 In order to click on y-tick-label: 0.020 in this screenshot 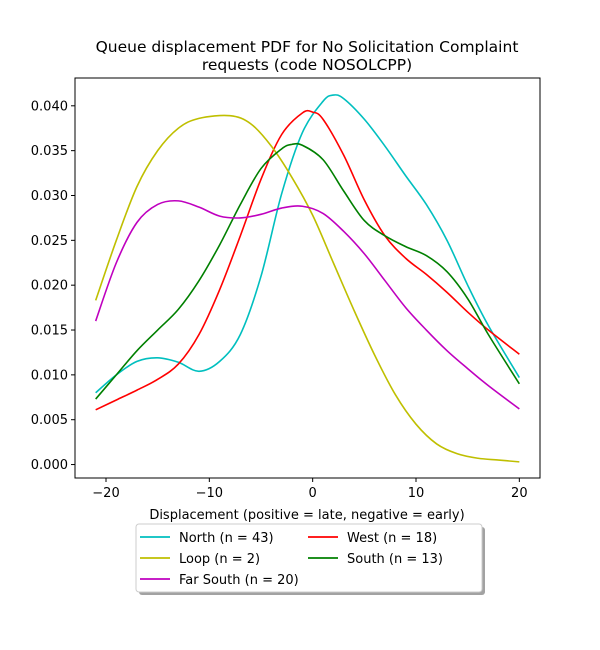, I will do `click(49, 286)`.